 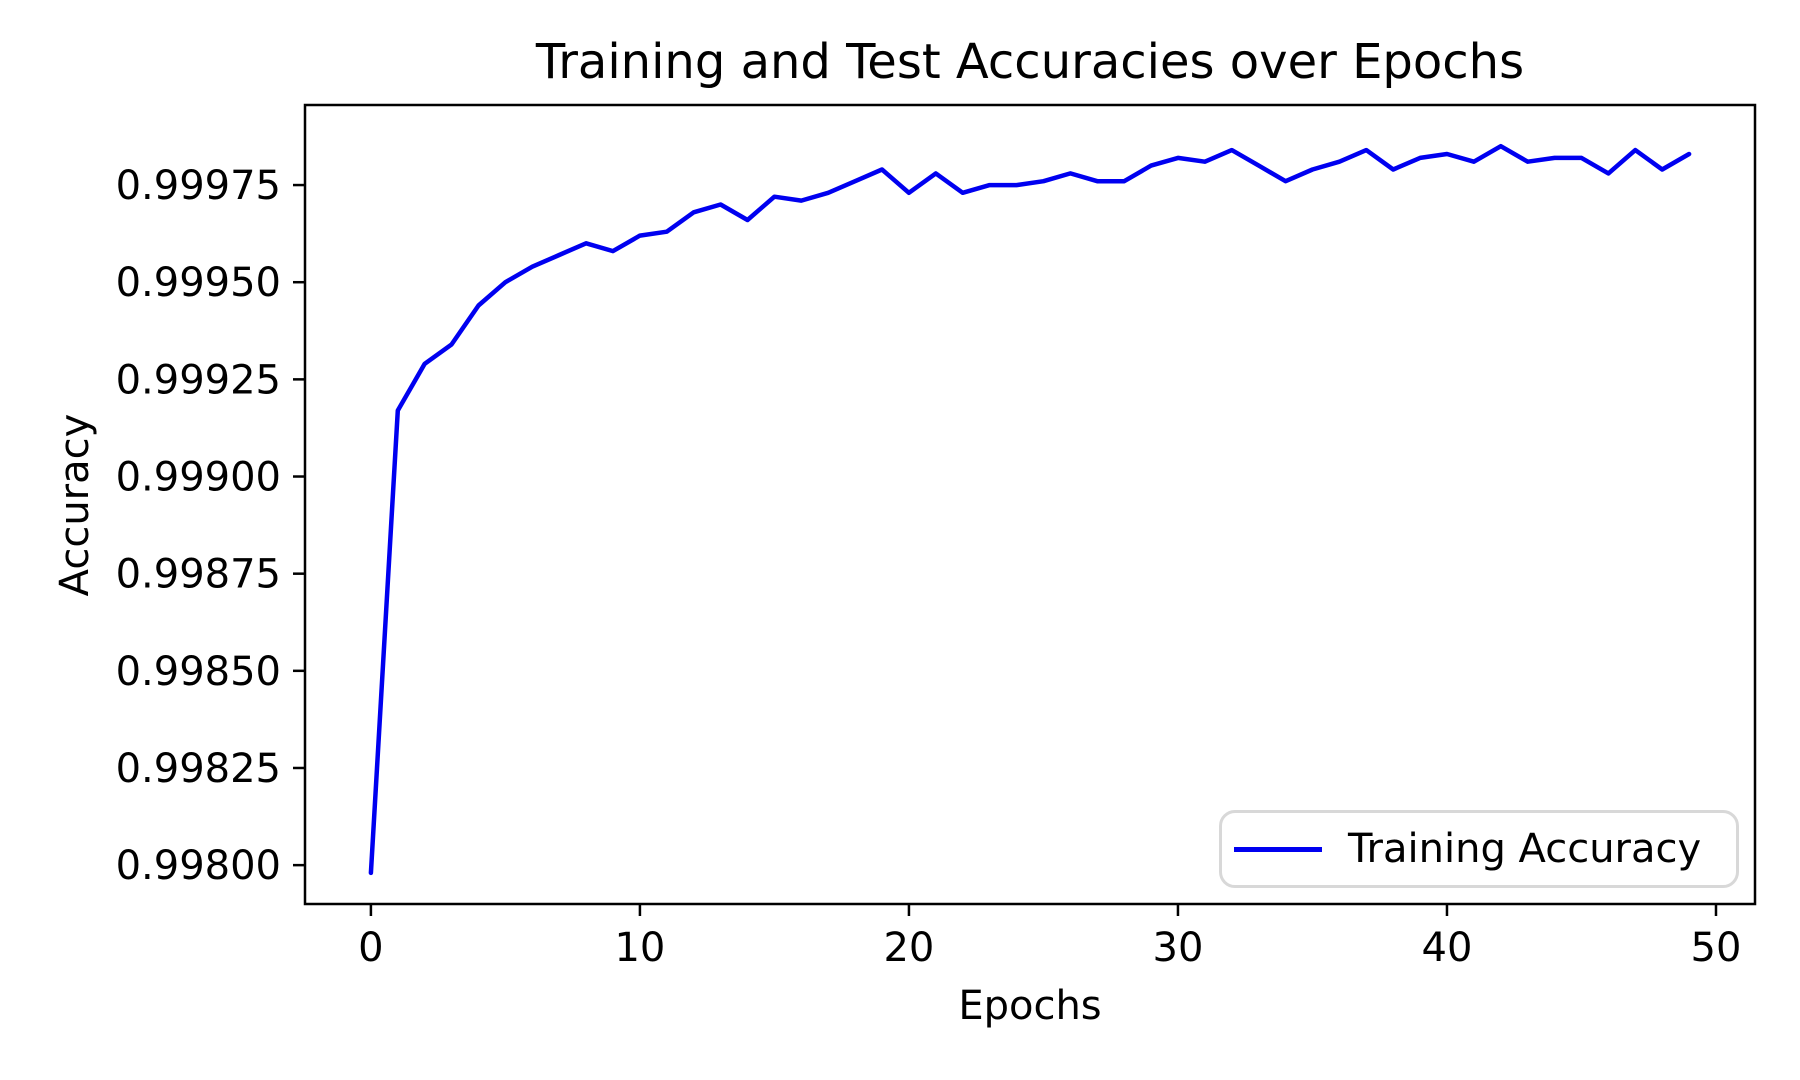 What do you see at coordinates (198, 380) in the screenshot?
I see `y-tick-label: 0.99925` at bounding box center [198, 380].